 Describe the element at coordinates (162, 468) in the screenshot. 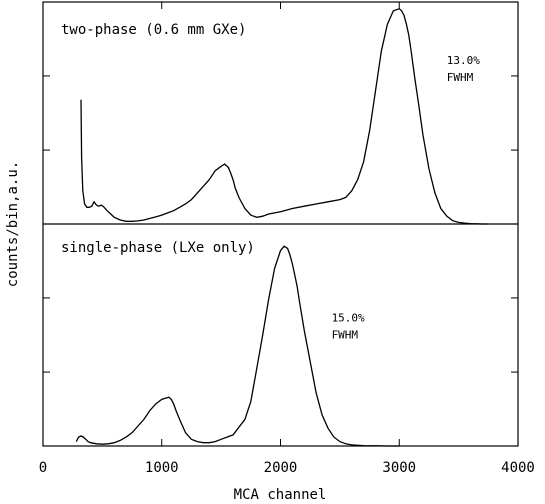

I see `x-tick-label: 1000` at that location.